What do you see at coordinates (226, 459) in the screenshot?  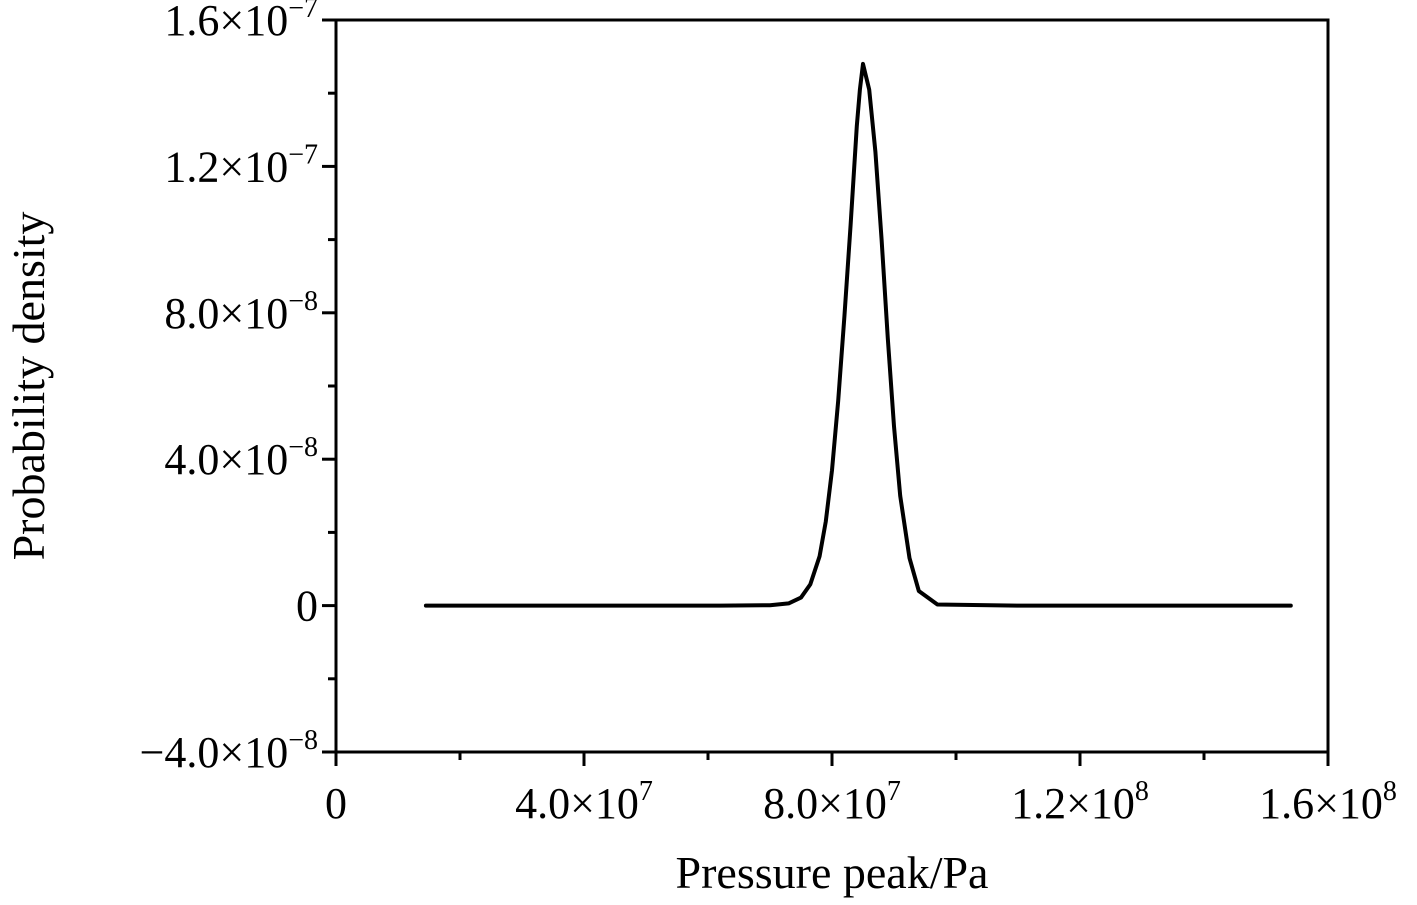 I see `y-tick-label-base: 4.0×10` at bounding box center [226, 459].